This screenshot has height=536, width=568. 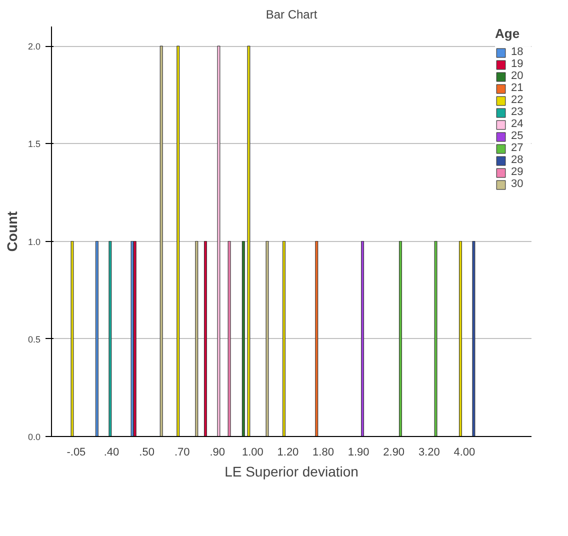 What do you see at coordinates (146, 452) in the screenshot?
I see `x-tick-label: .50` at bounding box center [146, 452].